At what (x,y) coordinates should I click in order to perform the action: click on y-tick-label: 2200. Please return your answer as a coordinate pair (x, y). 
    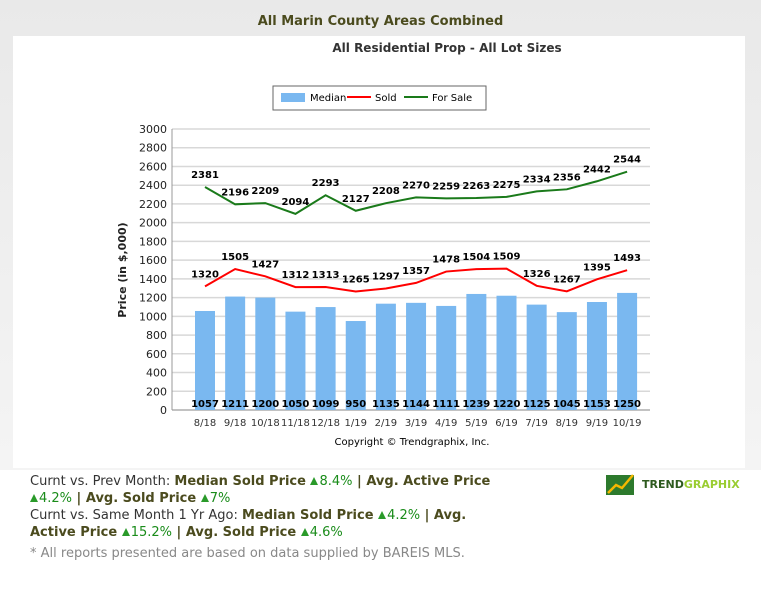
    Looking at the image, I should click on (153, 204).